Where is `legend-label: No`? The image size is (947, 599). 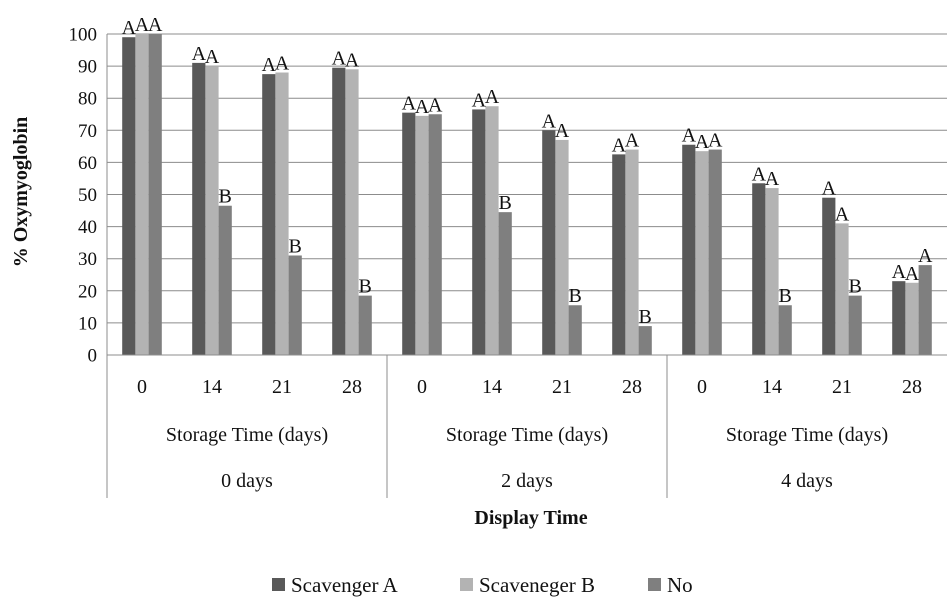 legend-label: No is located at coordinates (680, 585).